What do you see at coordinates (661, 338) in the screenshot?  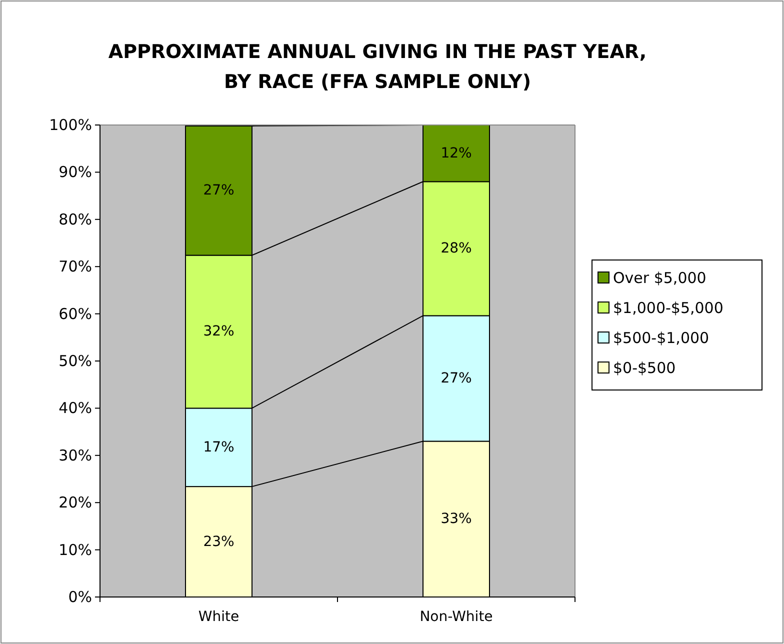 I see `legend-label: $500-$1,000` at bounding box center [661, 338].